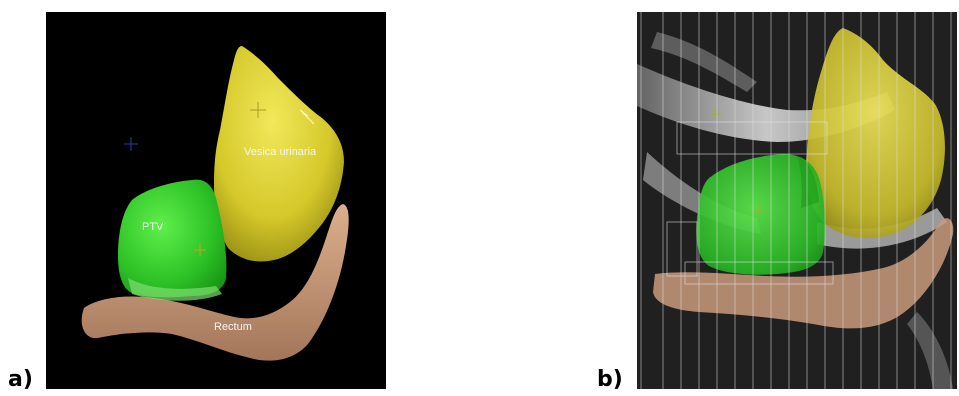  I want to click on bladder-label: Vesica urinaria, so click(280, 152).